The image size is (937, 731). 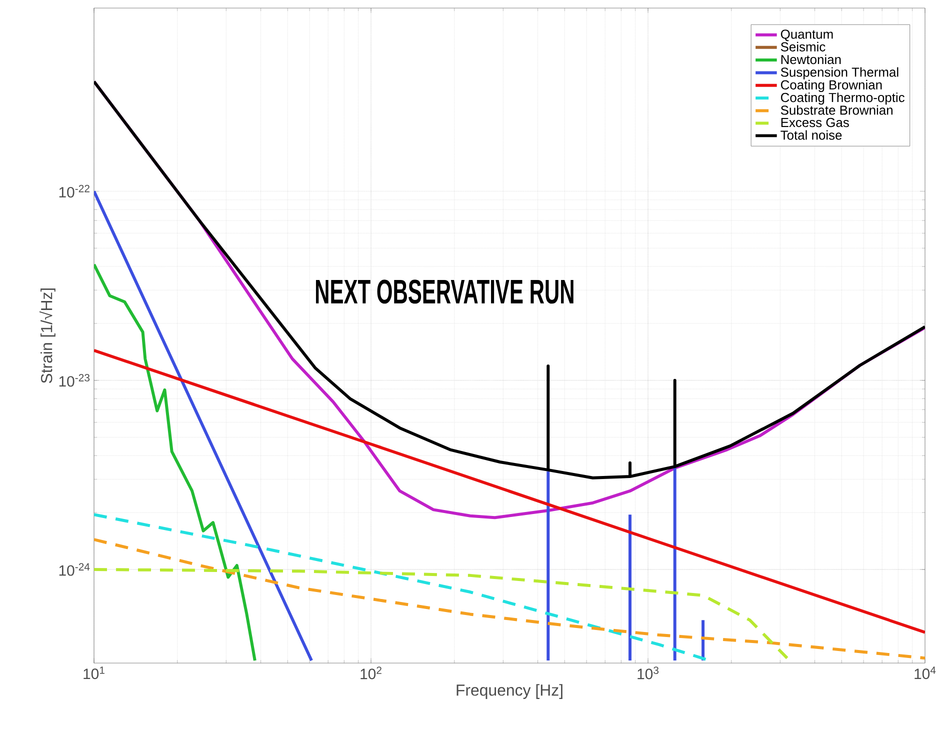 I want to click on x-axis-title: Frequency [Hz], so click(x=509, y=691).